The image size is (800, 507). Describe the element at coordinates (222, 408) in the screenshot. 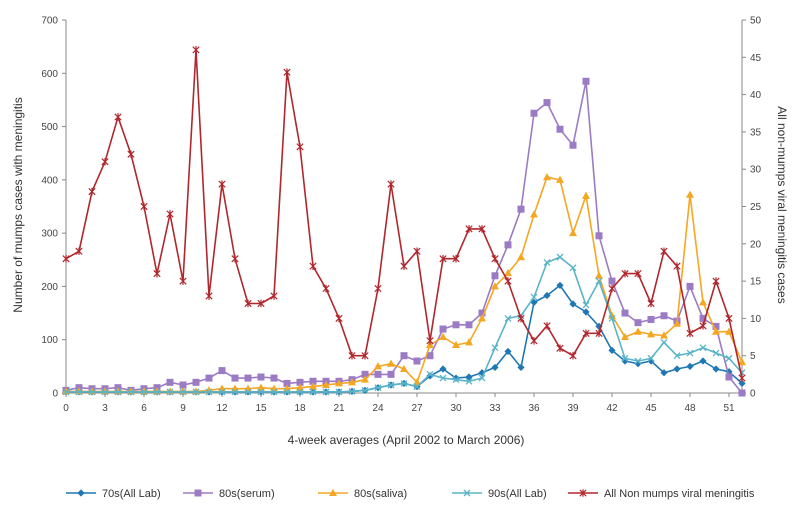

I see `x-tick-label: 12` at that location.